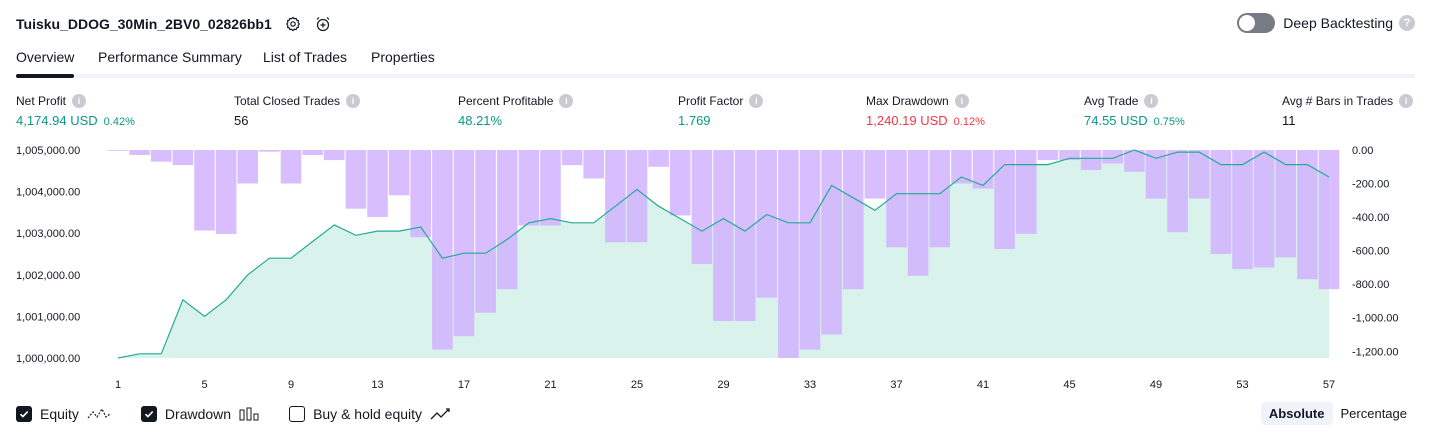 The width and height of the screenshot is (1431, 438). I want to click on equity-checkbox, so click(24, 414).